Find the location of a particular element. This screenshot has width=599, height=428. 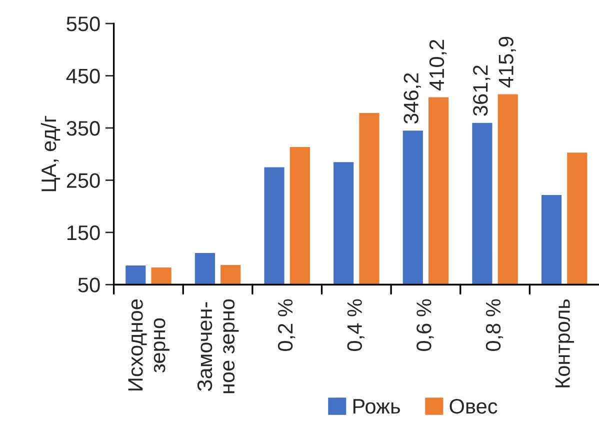

legend-label: Овес is located at coordinates (474, 406).